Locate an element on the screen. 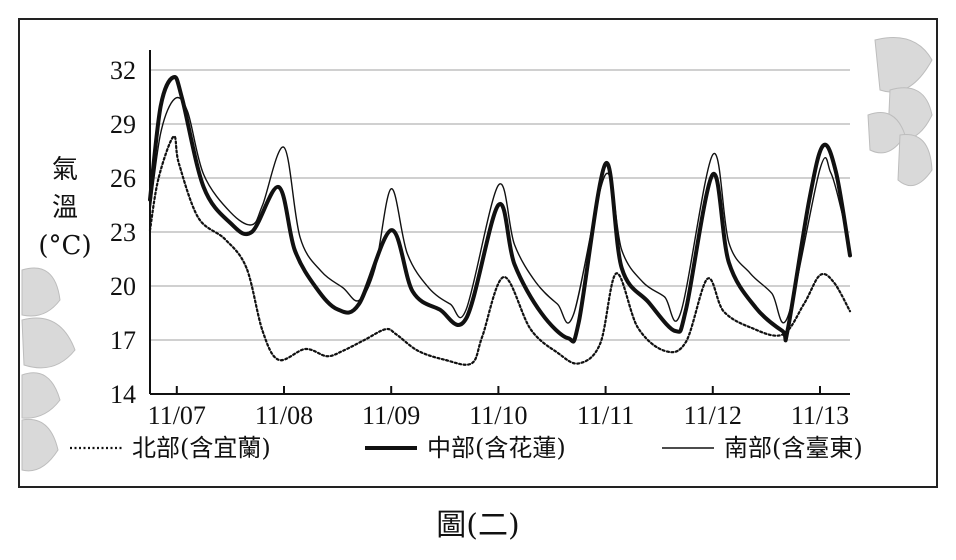 The height and width of the screenshot is (560, 956). y-axis-label-text: 溫 is located at coordinates (65, 208).